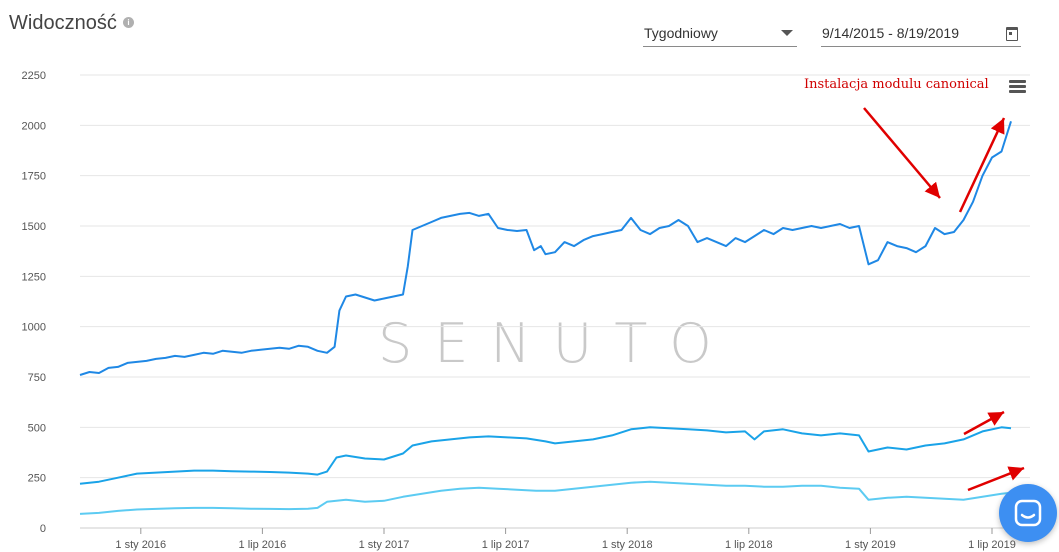 Image resolution: width=1059 pixels, height=552 pixels. What do you see at coordinates (749, 545) in the screenshot?
I see `x-tick-label: 1 lip 2018` at bounding box center [749, 545].